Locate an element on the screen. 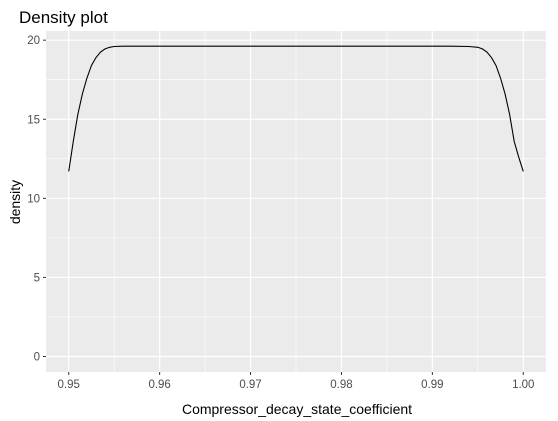 This screenshot has height=421, width=558. y-axis-ticks: 0 5 10 15 20 is located at coordinates (36, 199).